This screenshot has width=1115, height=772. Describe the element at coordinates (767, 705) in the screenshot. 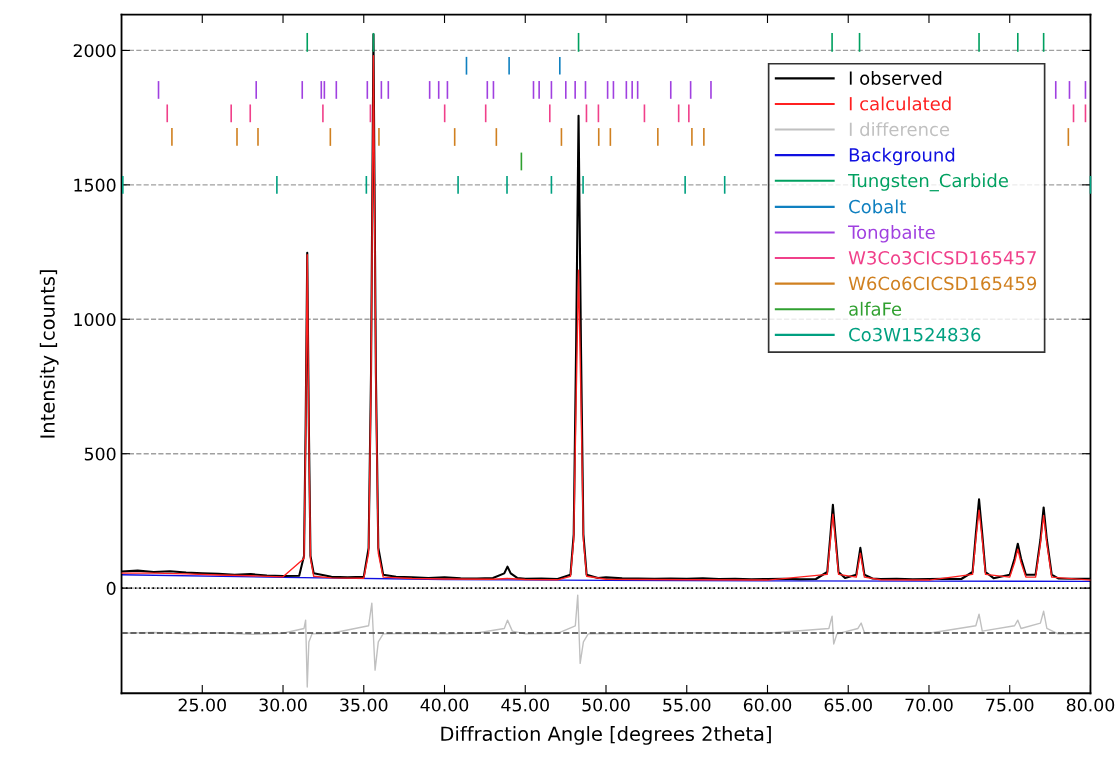

I see `x-tick-label: 60.00` at that location.